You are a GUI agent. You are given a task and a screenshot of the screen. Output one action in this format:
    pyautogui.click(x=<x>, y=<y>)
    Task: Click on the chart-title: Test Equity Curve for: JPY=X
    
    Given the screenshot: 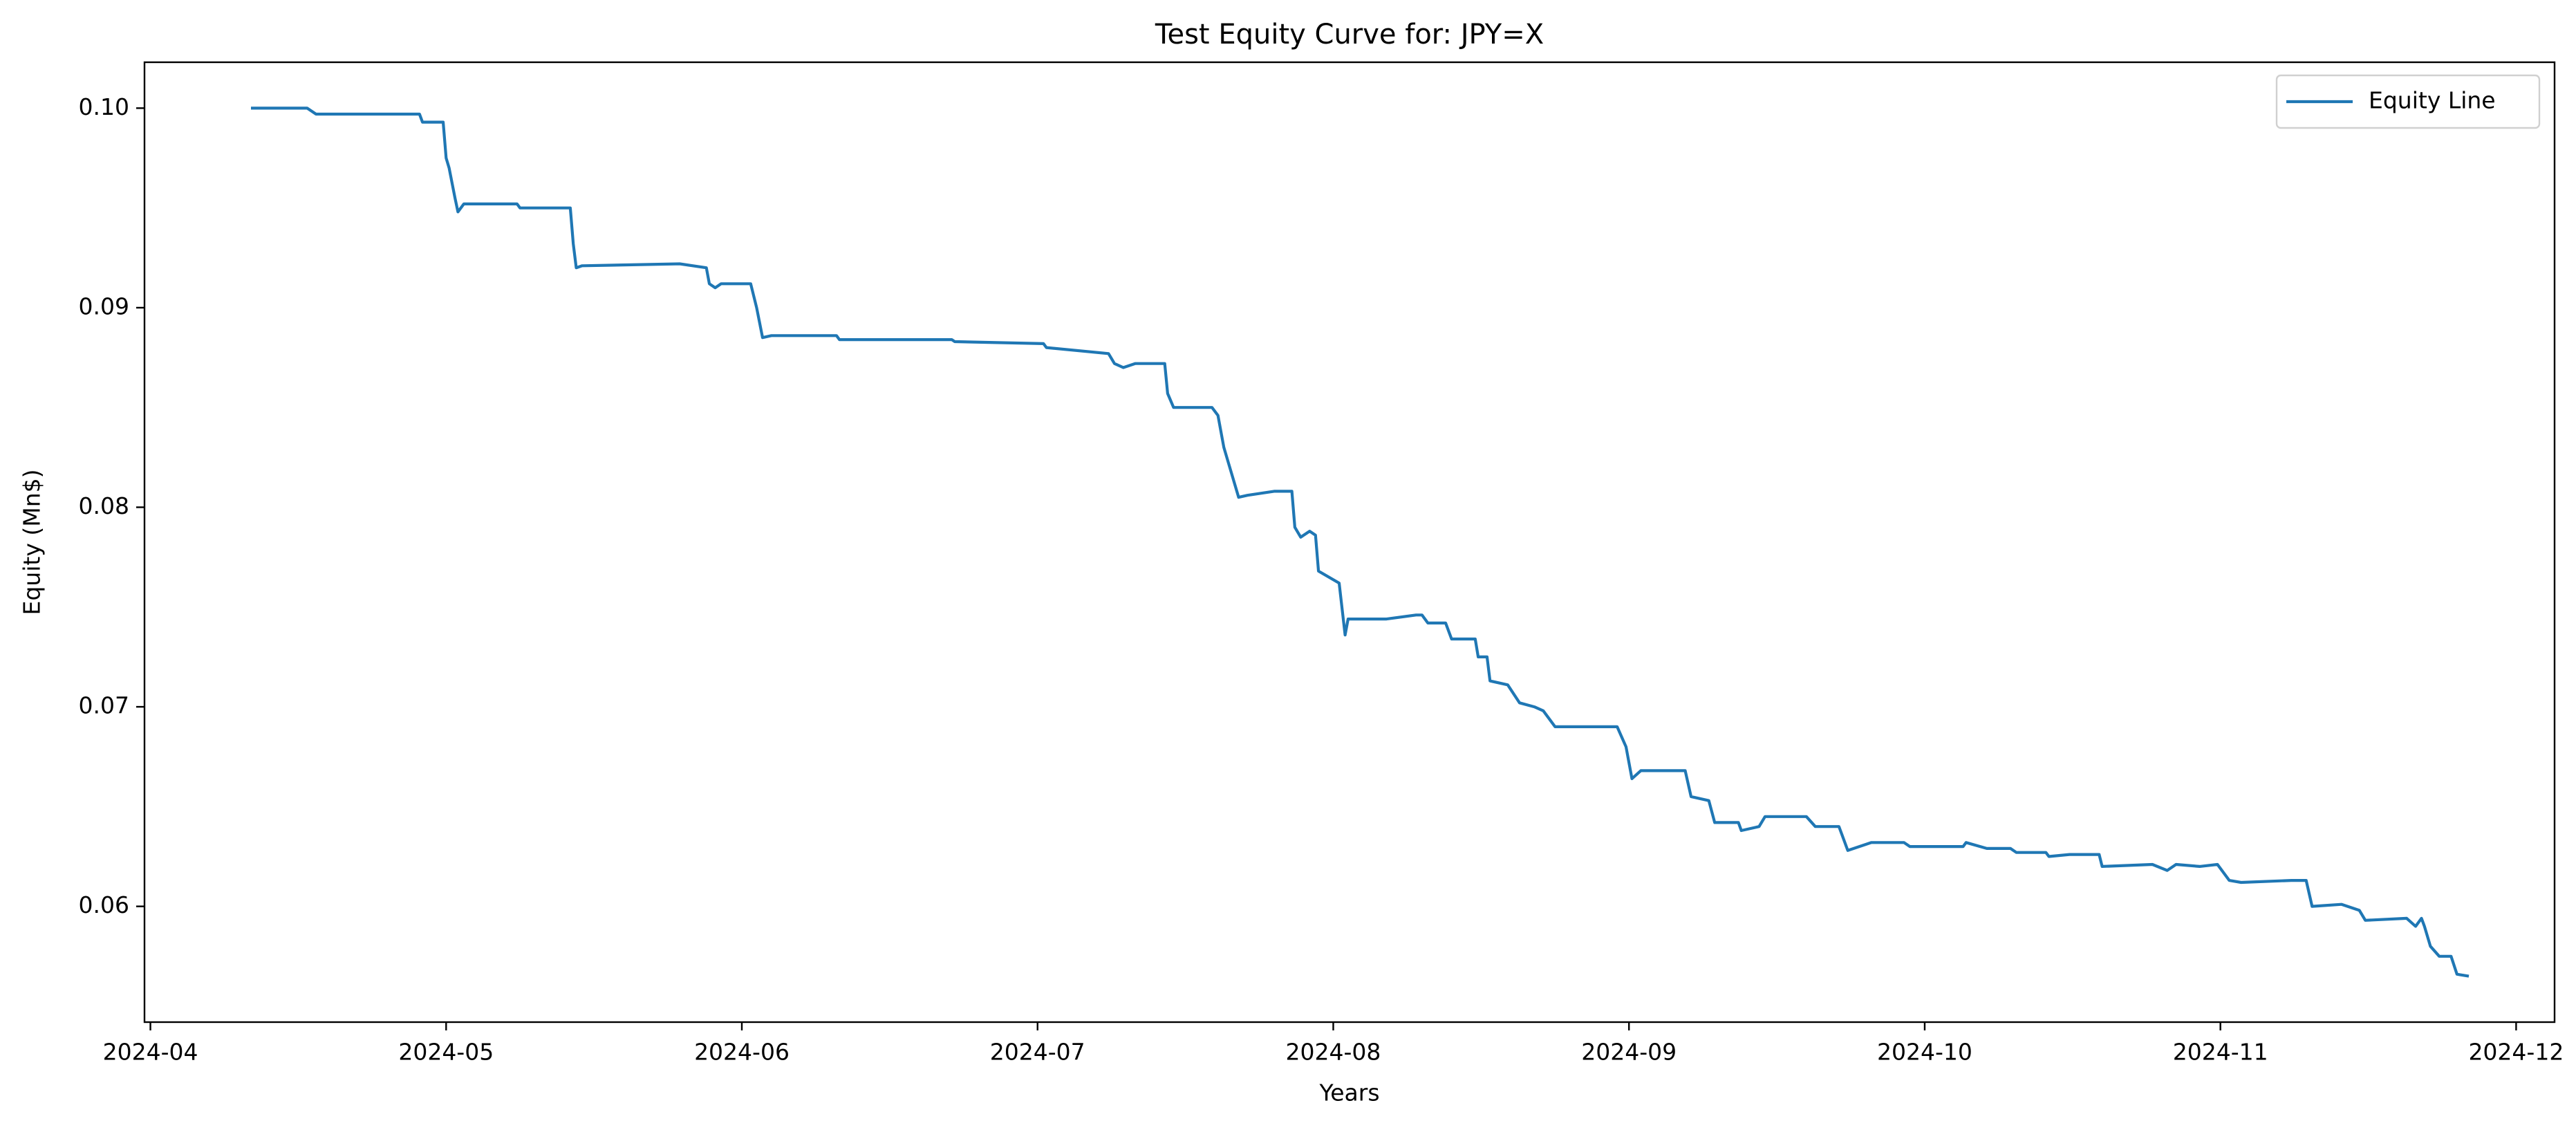 What is the action you would take?
    pyautogui.click(x=1349, y=34)
    